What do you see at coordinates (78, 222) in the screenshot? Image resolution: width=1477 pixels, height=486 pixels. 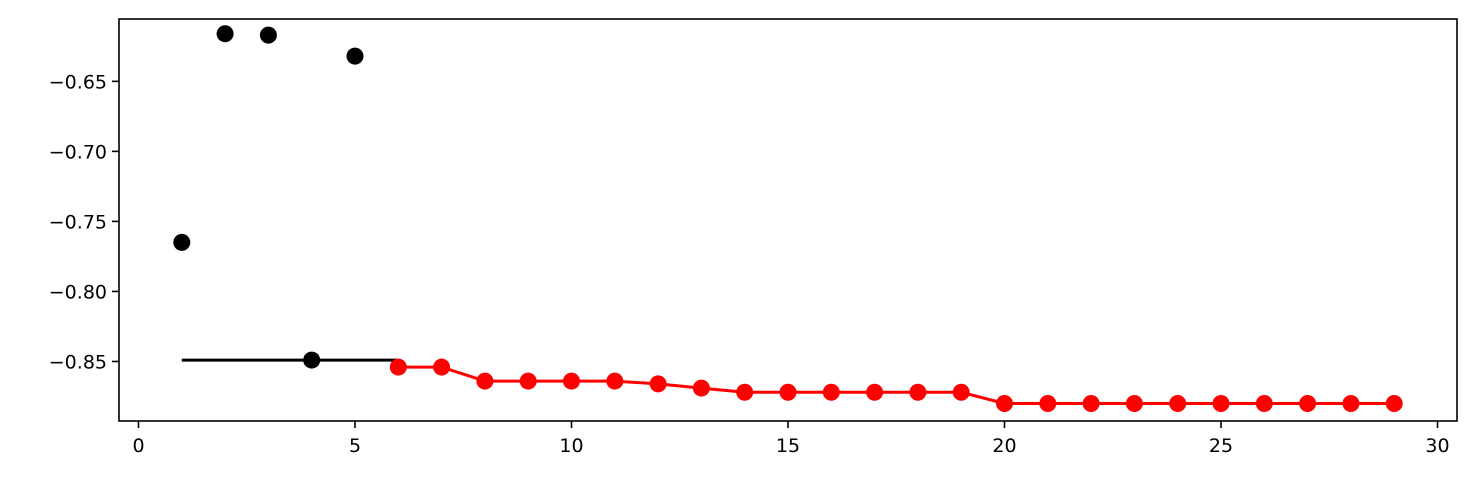 I see `y-tick-label: −0.75` at bounding box center [78, 222].